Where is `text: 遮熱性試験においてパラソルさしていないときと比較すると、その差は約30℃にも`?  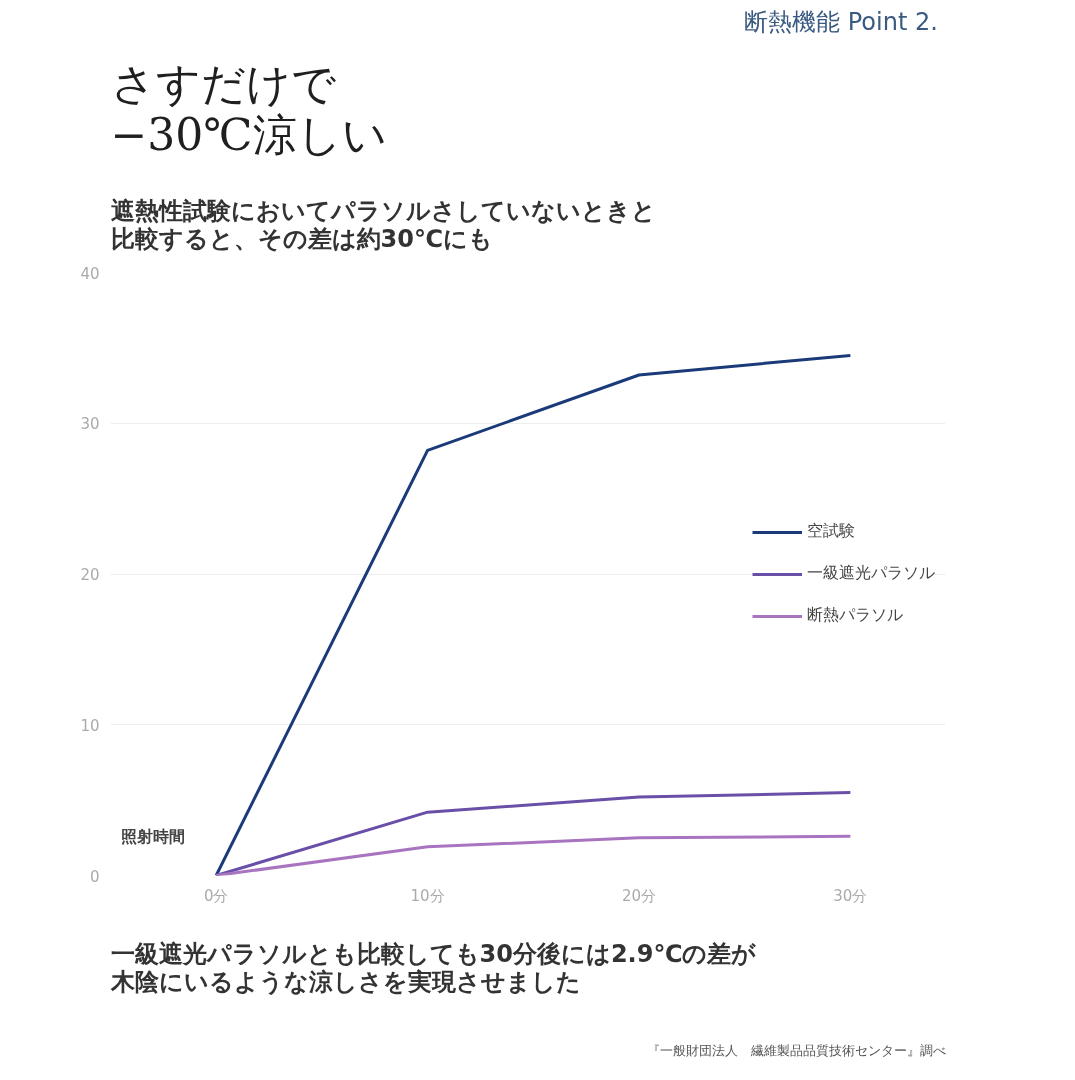 text: 遮熱性試験においてパラソルさしていないときと比較すると、その差は約30℃にも is located at coordinates (383, 224).